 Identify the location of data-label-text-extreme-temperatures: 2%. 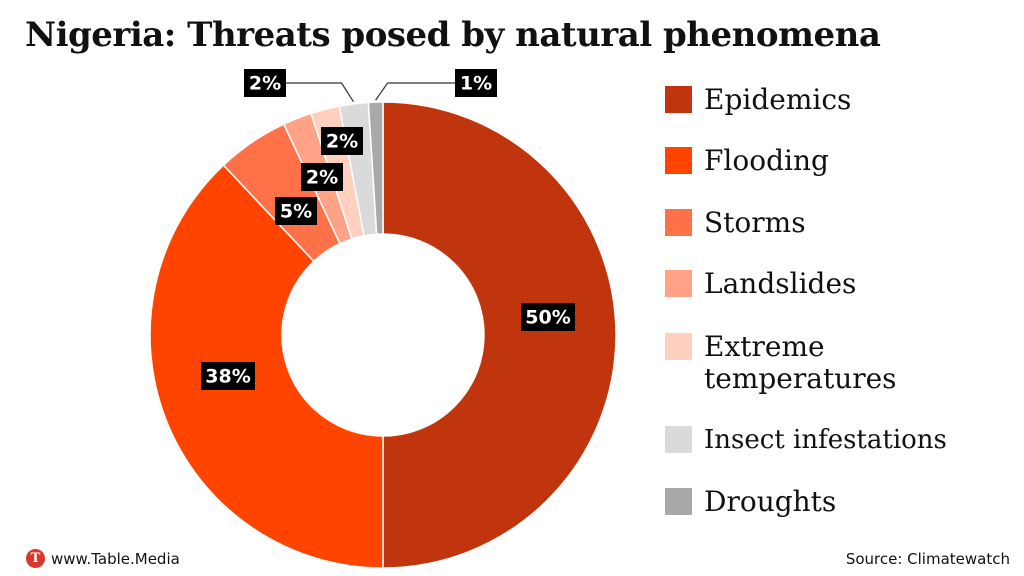
(342, 142).